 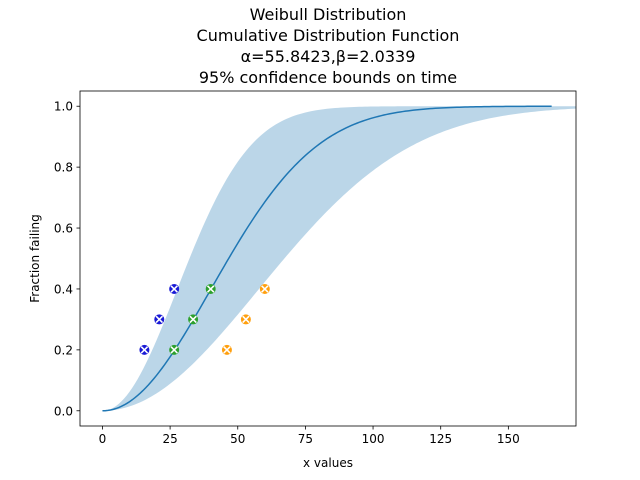 What do you see at coordinates (63, 289) in the screenshot?
I see `y-tick-label: 0.4` at bounding box center [63, 289].